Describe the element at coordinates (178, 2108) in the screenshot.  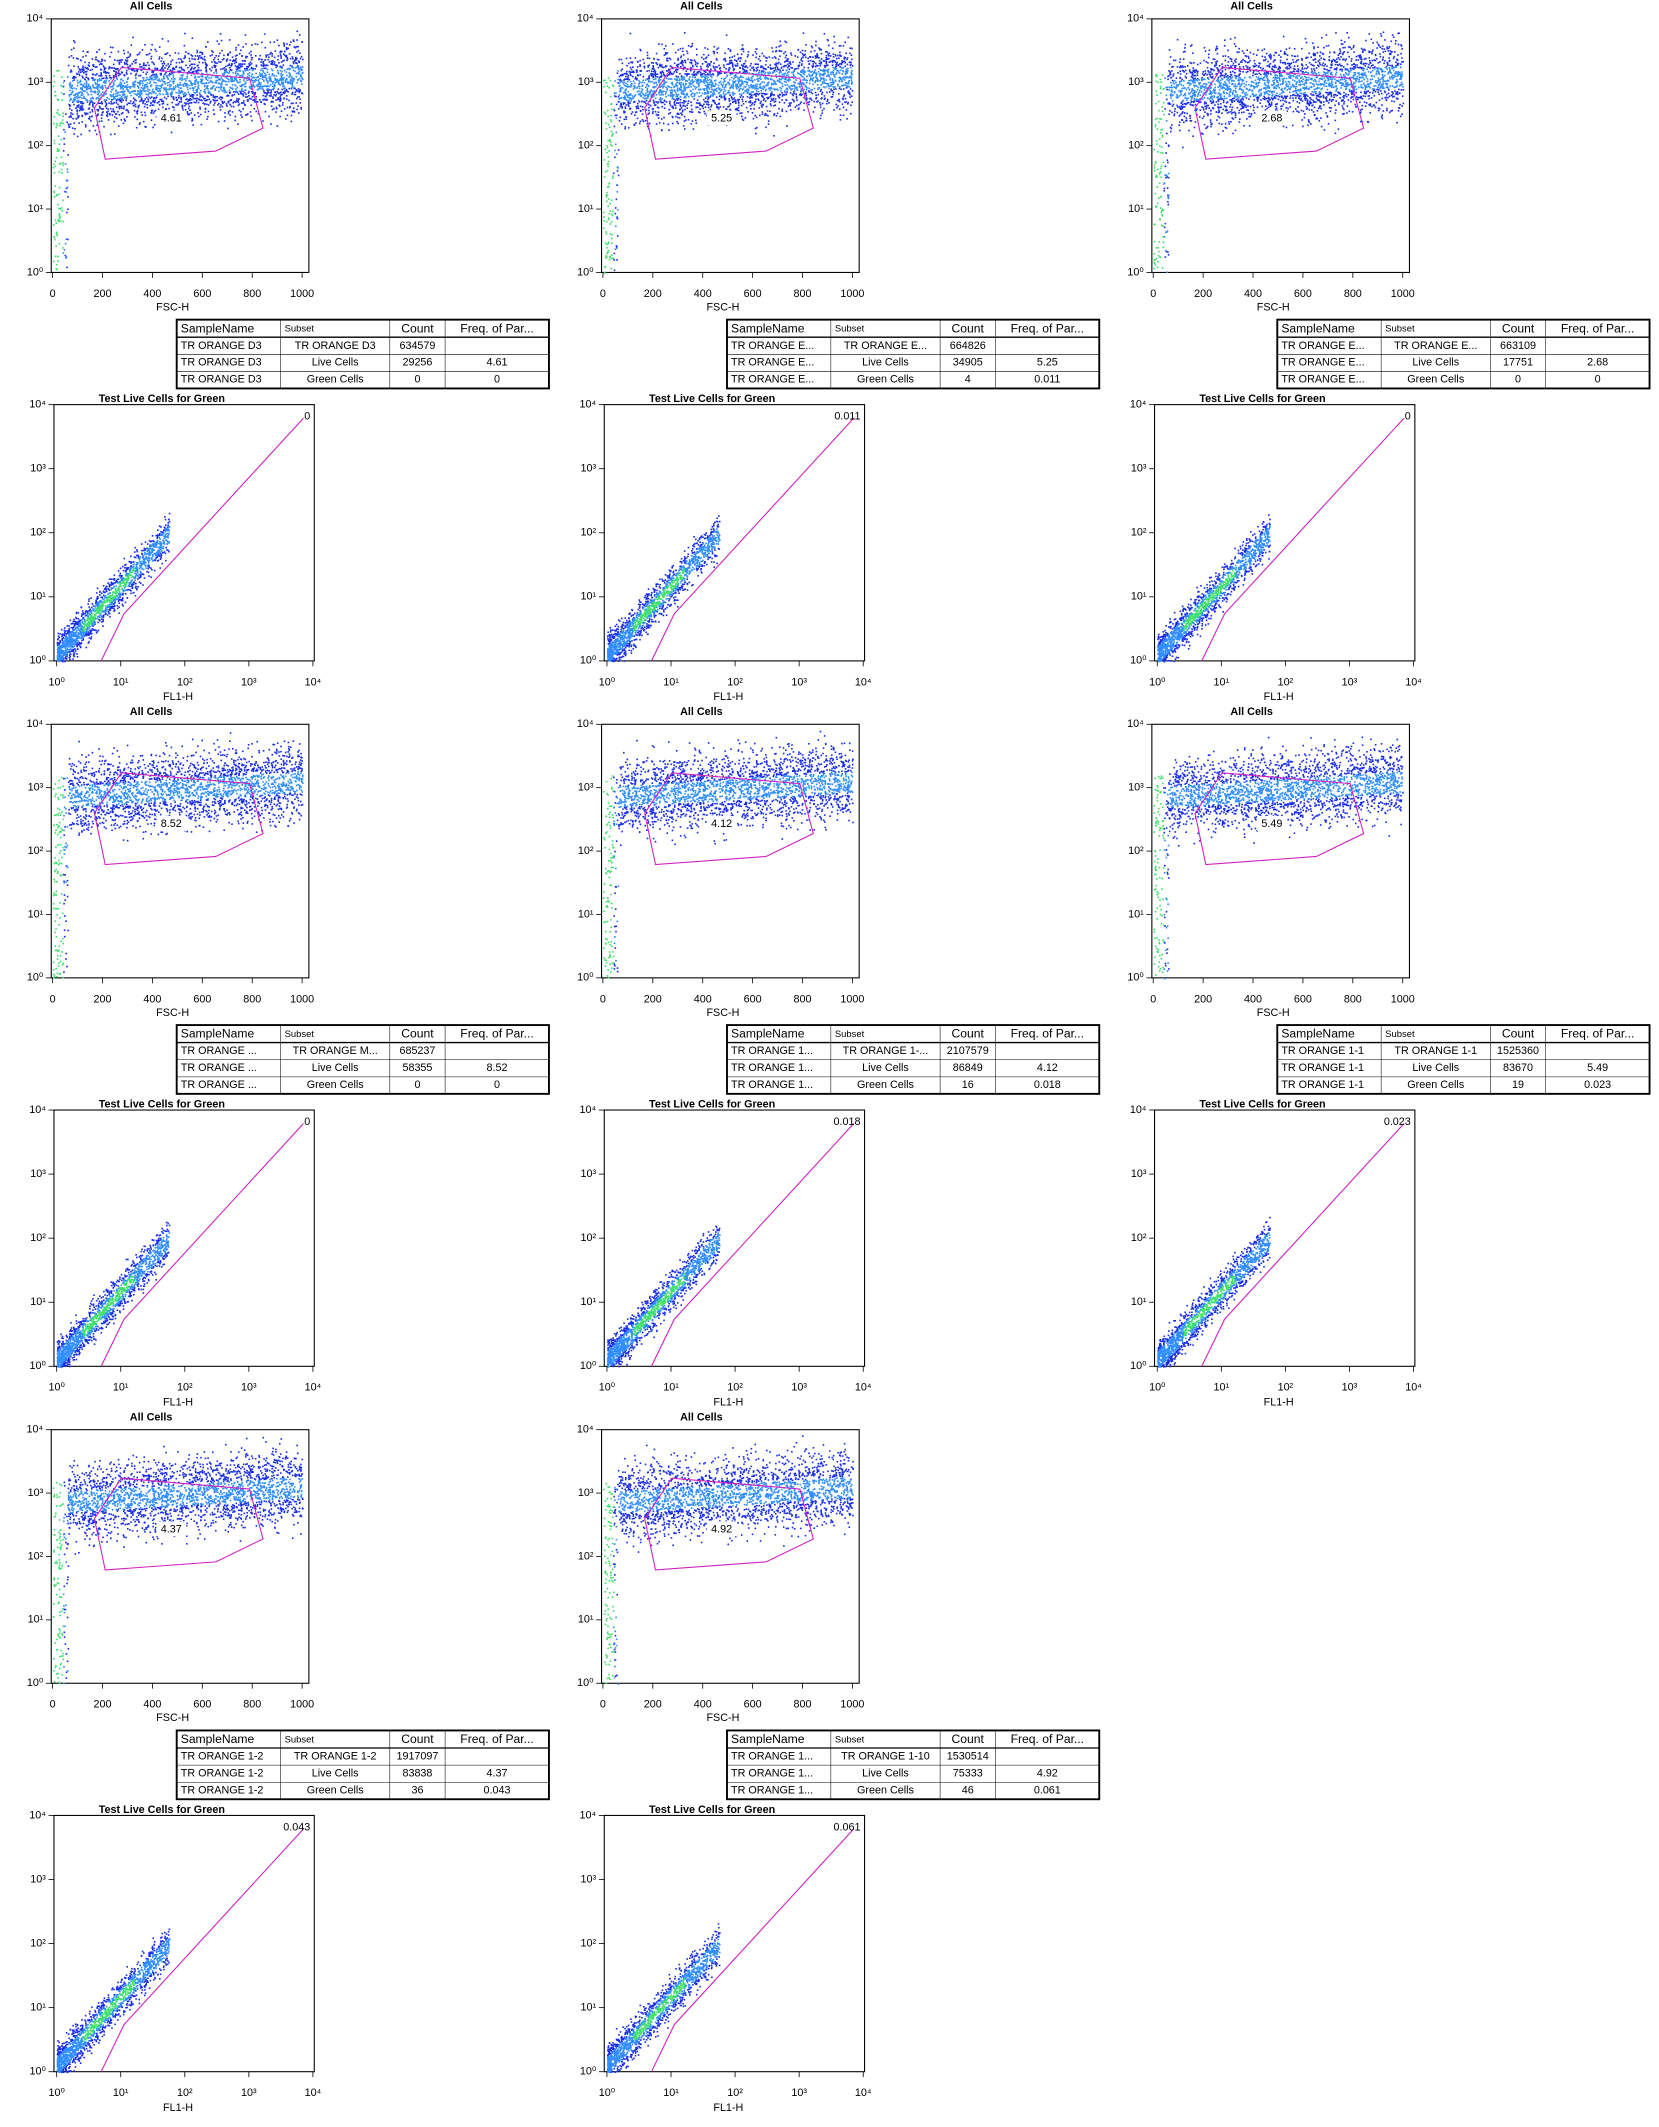
I see `x-axis-label: FL1-H` at that location.